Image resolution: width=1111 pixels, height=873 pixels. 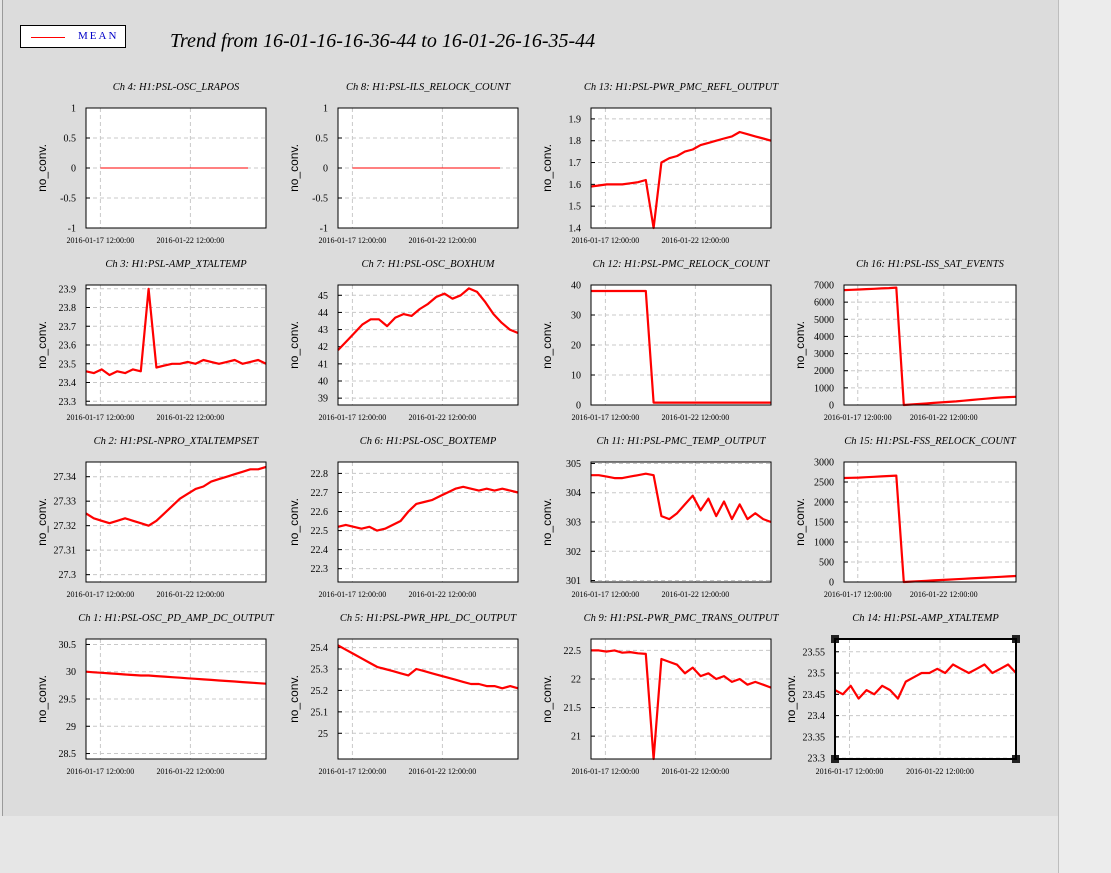 I want to click on y-tick-label: 302, so click(x=573, y=552).